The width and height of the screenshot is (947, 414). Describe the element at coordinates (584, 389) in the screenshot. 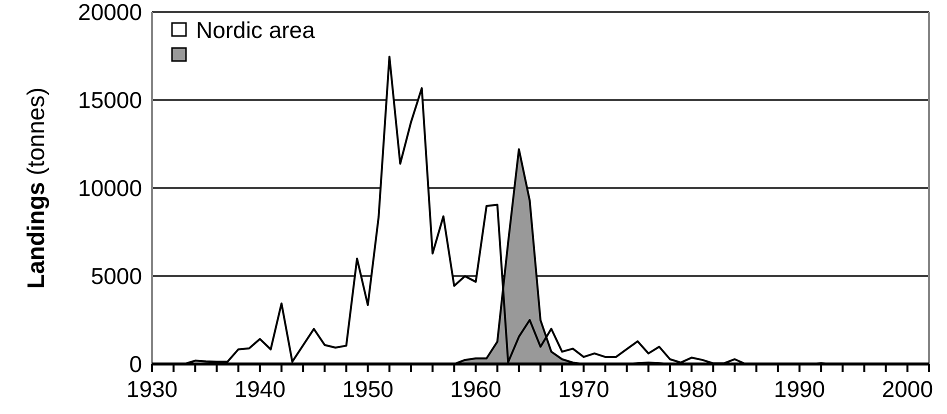

I see `x-tick-label: 1970` at that location.